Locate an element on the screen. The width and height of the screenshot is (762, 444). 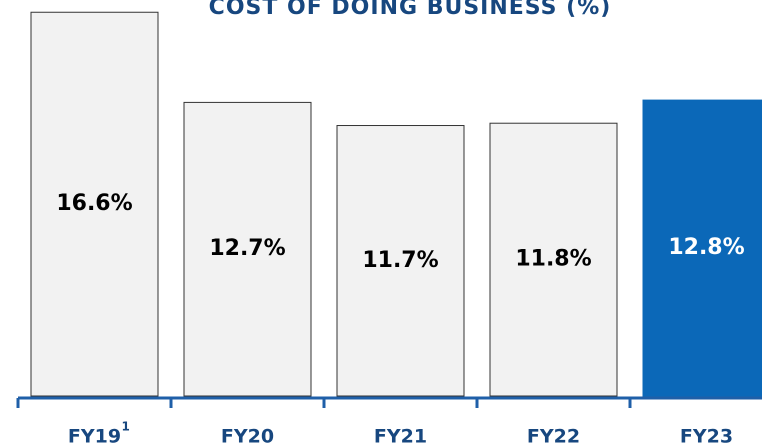
value-label: 11.7% is located at coordinates (400, 260).